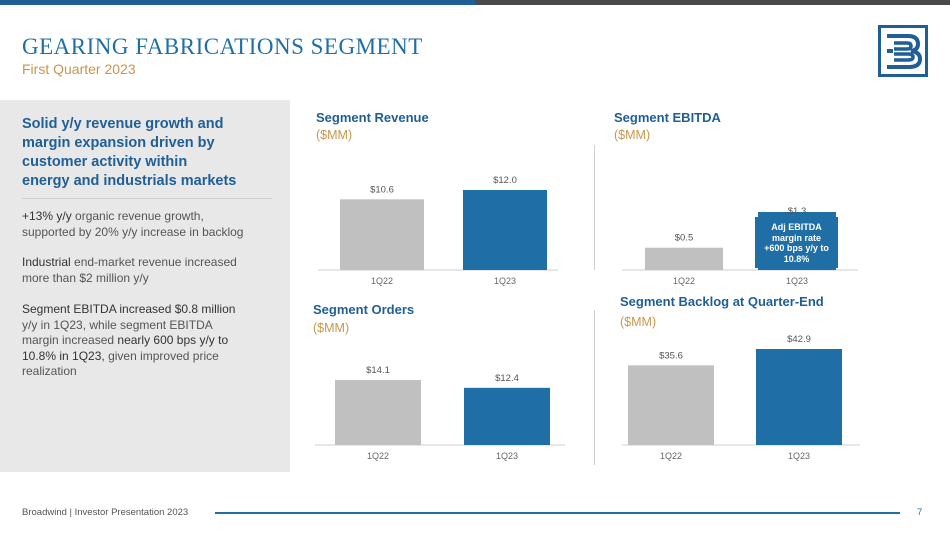 The height and width of the screenshot is (534, 950). Describe the element at coordinates (173, 340) in the screenshot. I see `summary-highlight: nearly 600 bps y/y to` at that location.